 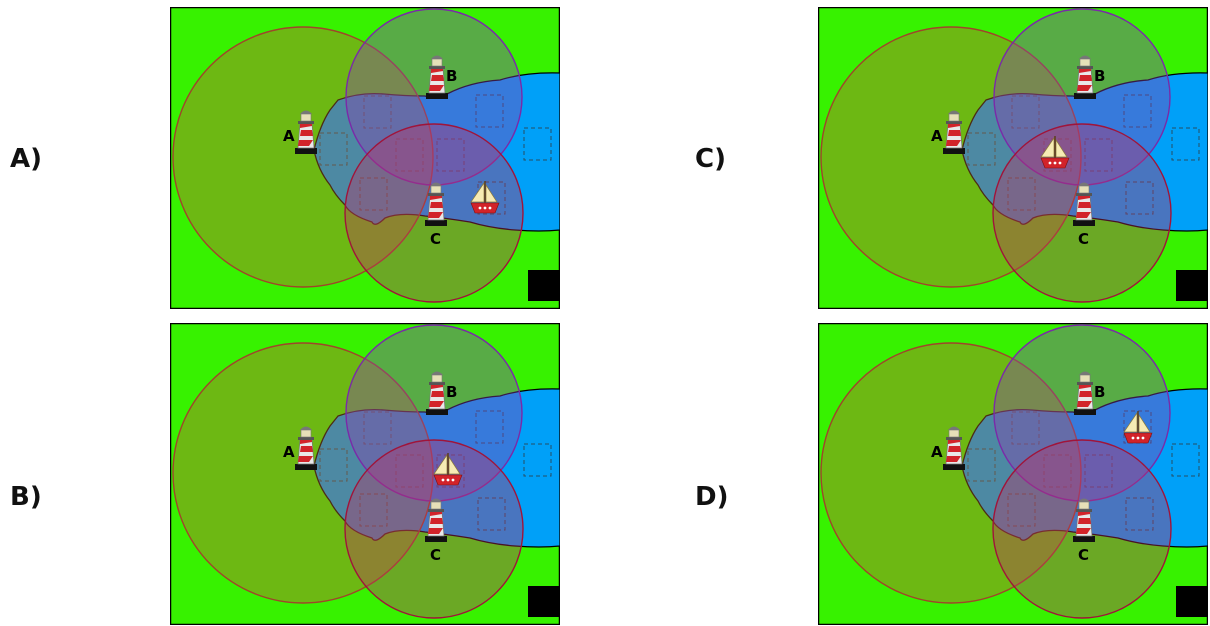 I want to click on option-b-label: B), so click(x=26, y=497).